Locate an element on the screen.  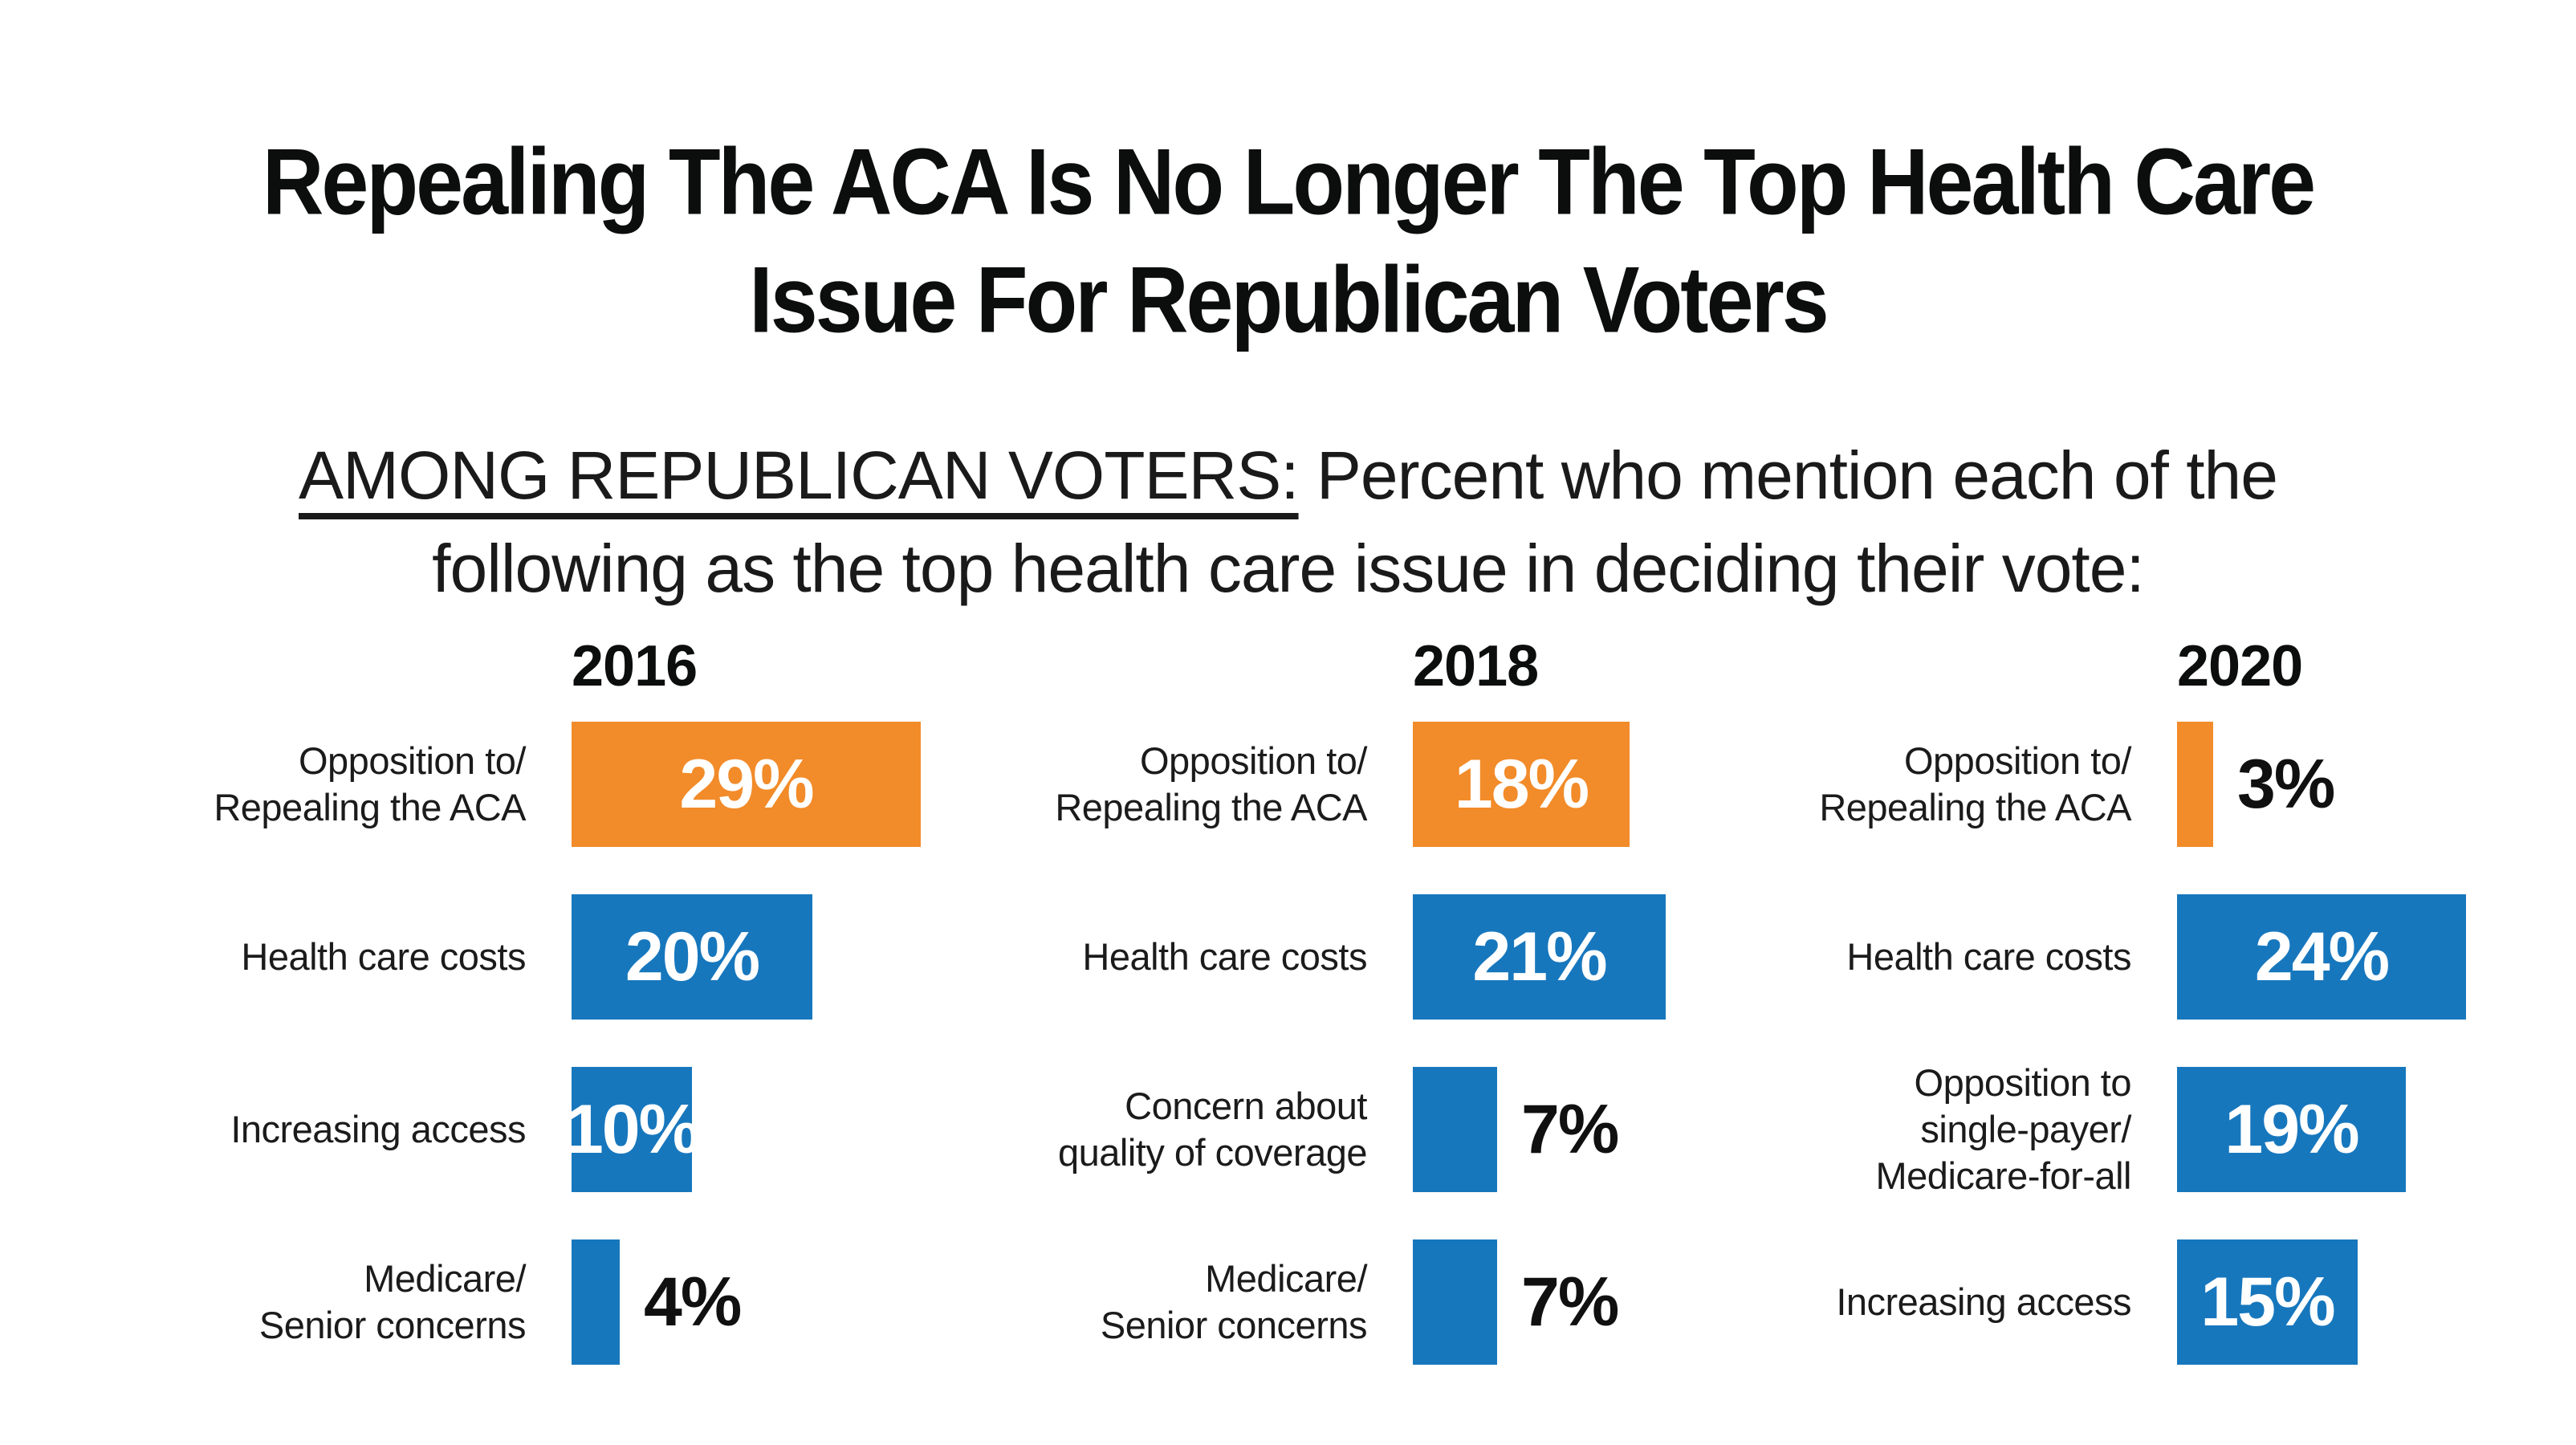
bar-zone: 24% is located at coordinates (2376, 957).